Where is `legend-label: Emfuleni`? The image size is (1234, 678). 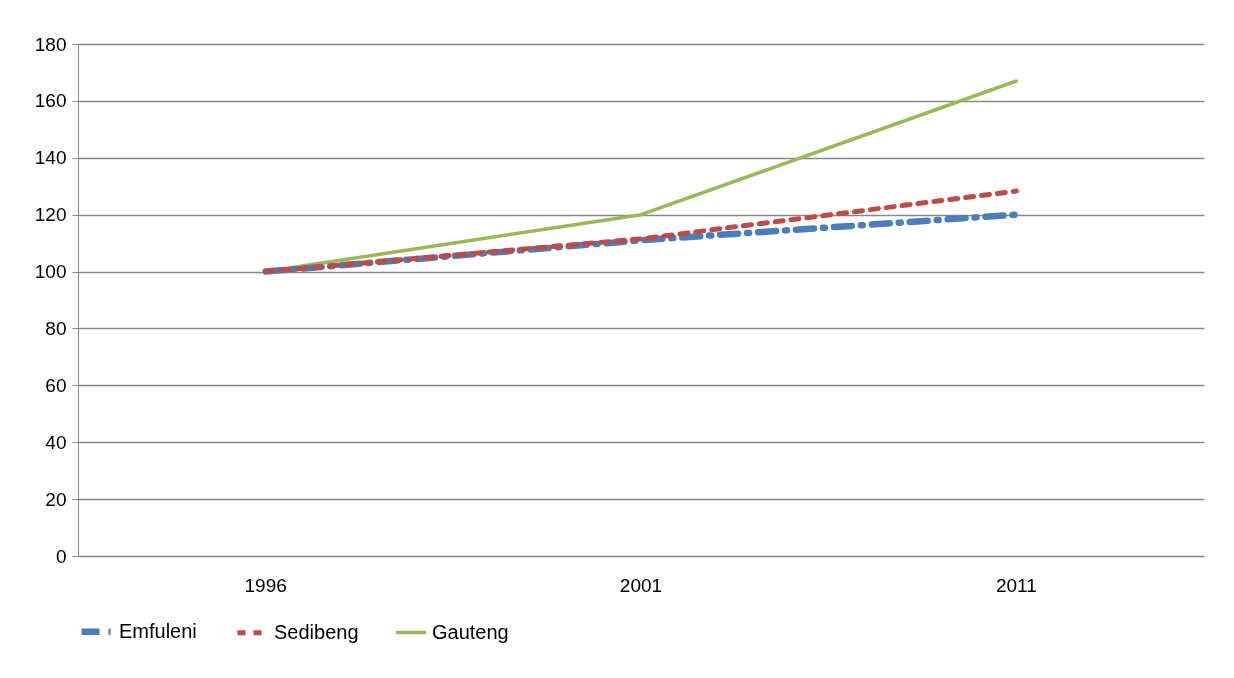
legend-label: Emfuleni is located at coordinates (158, 630).